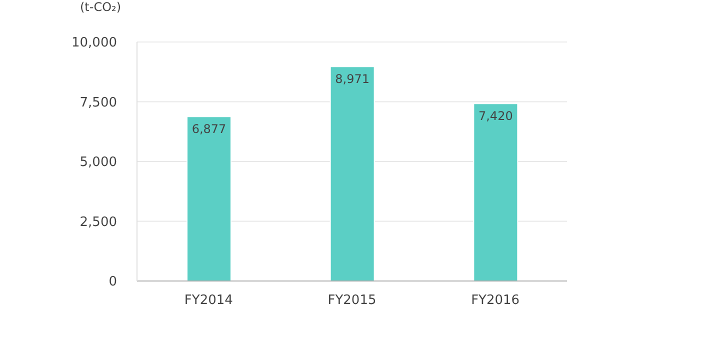  Describe the element at coordinates (98, 162) in the screenshot. I see `y-tick-label: 5,000` at that location.